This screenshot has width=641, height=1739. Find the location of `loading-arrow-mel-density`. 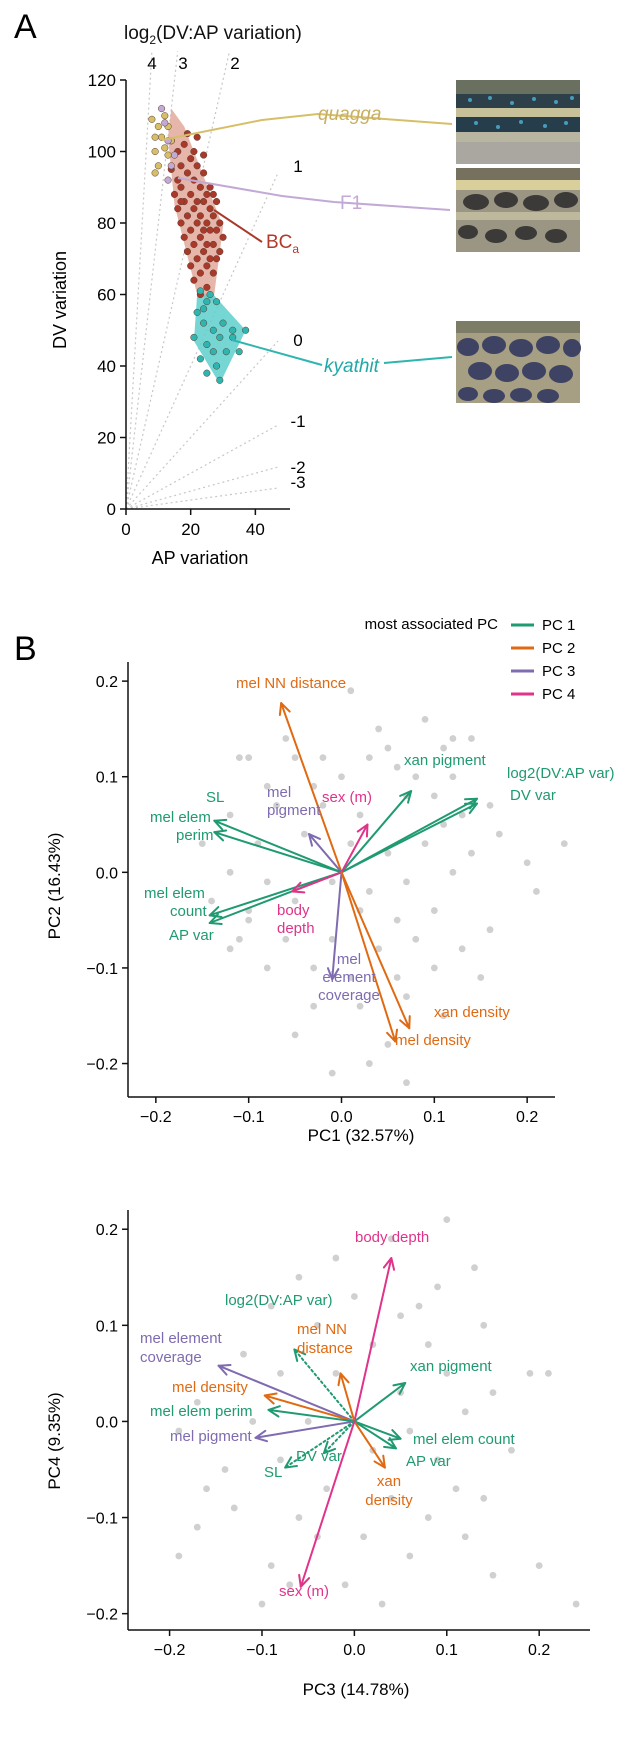

loading-arrow-mel-density is located at coordinates (309, 1407).